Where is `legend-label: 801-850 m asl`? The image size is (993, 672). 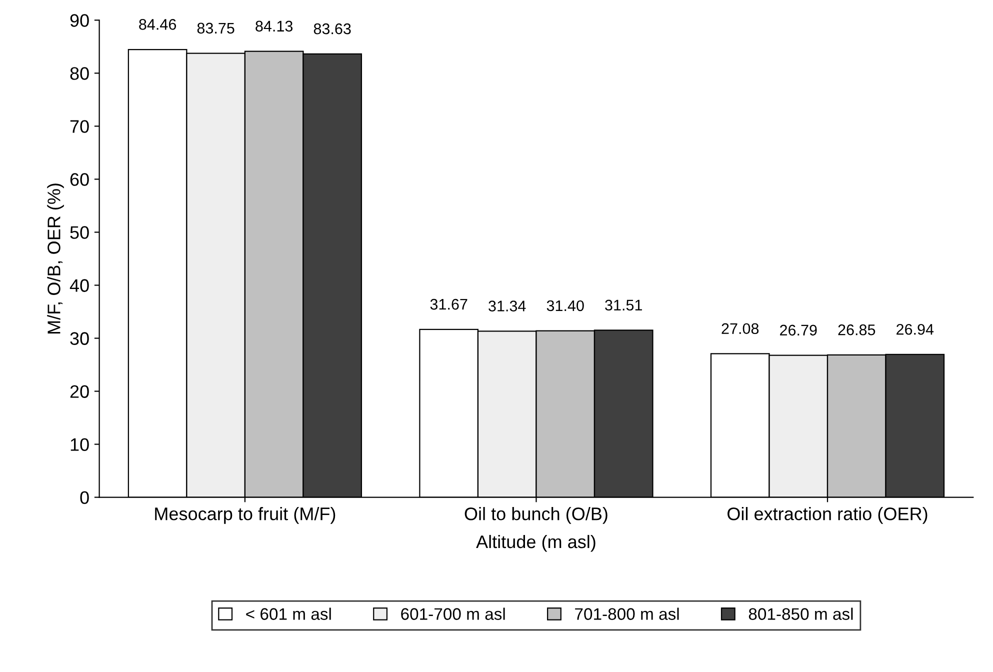
legend-label: 801-850 m asl is located at coordinates (800, 614).